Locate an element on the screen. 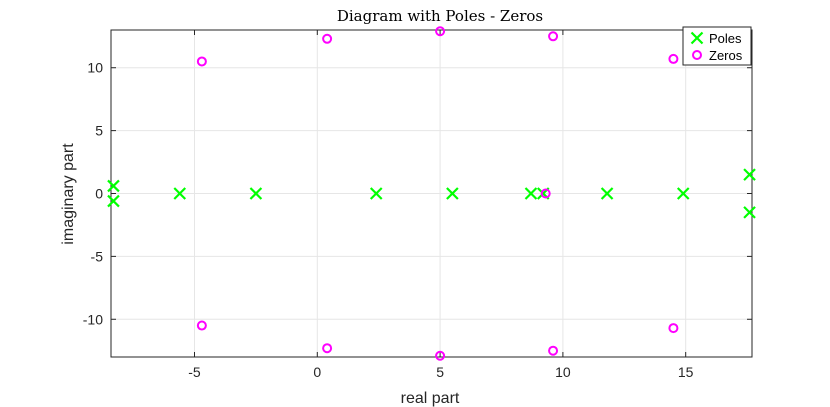 The height and width of the screenshot is (407, 830). legend-label: Zeros is located at coordinates (726, 55).